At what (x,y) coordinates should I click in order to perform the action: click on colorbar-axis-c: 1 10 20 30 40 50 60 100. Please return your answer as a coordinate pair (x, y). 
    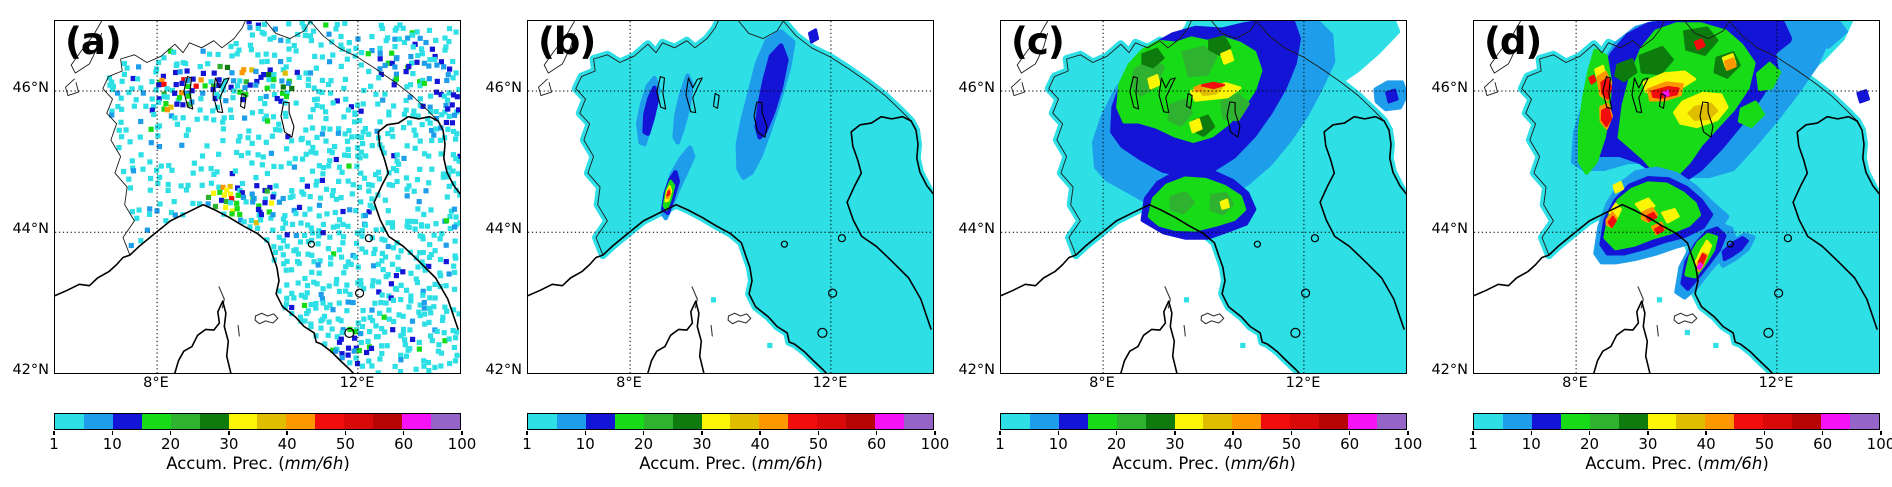
    Looking at the image, I should click on (1208, 443).